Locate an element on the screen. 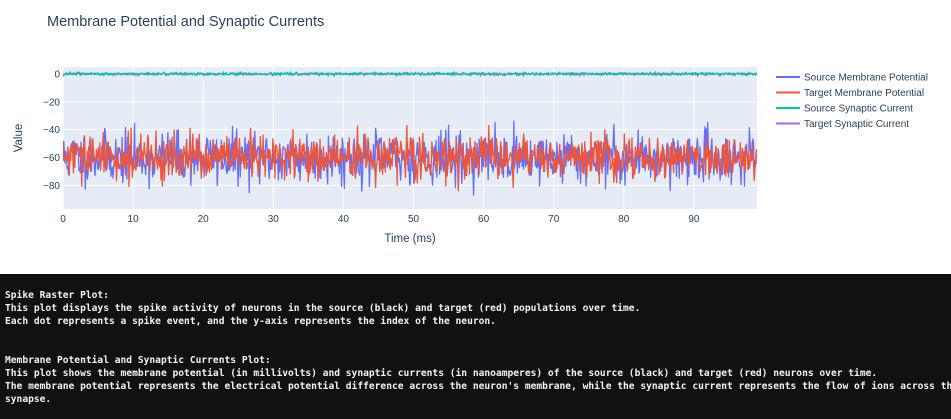  y-tick-label: −40 is located at coordinates (51, 130).